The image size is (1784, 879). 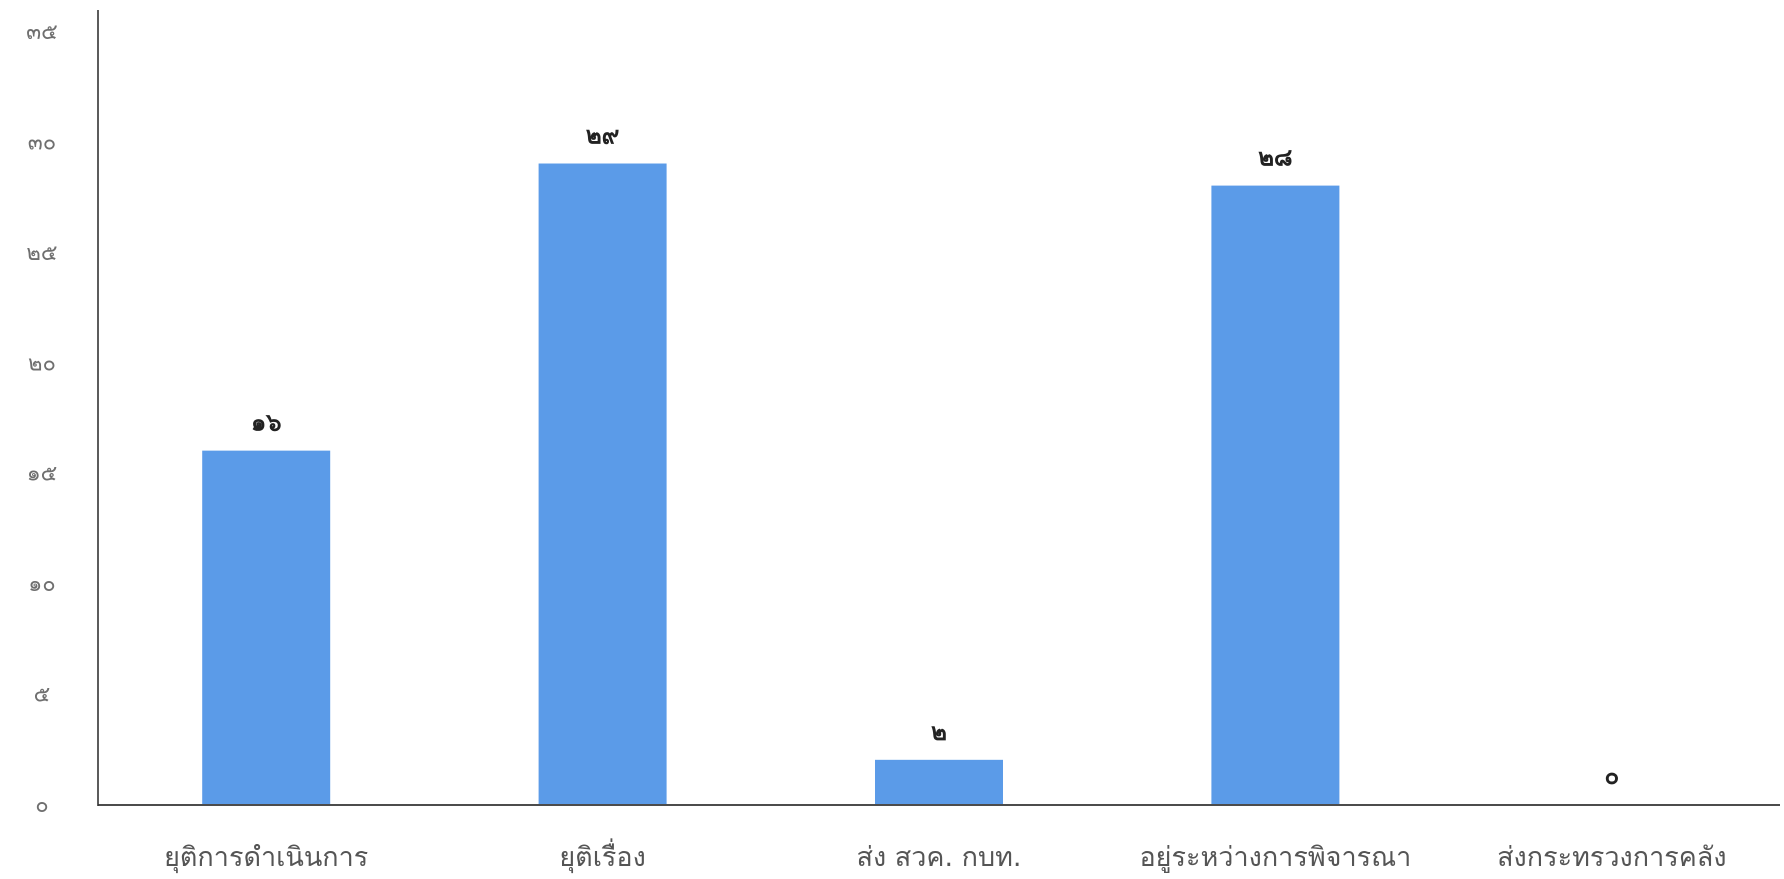 I want to click on y-axis-ticks: ๐ ๕ ๑๐ ๑๕ ๒๐ ๒๕ ๓๐ ๓๕, so click(x=42, y=419).